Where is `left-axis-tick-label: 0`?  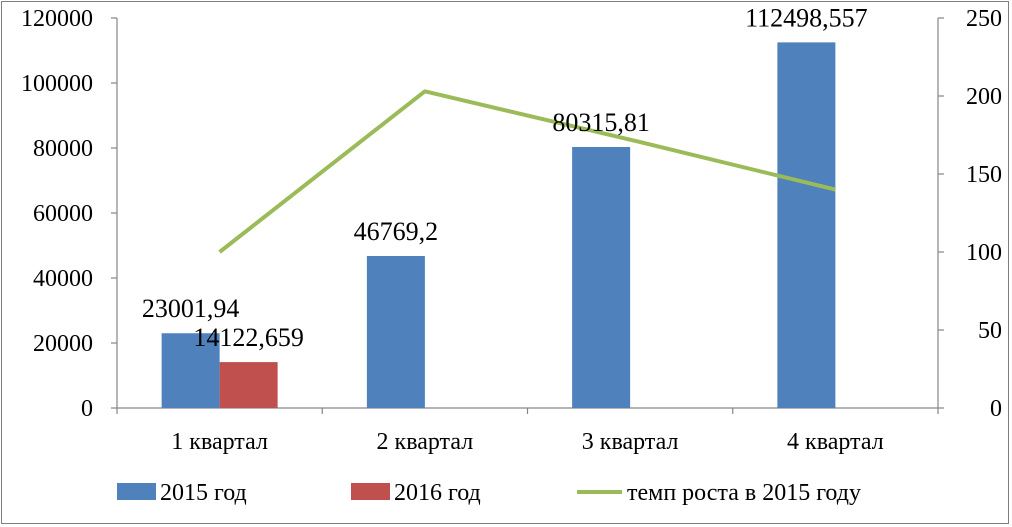 left-axis-tick-label: 0 is located at coordinates (87, 409).